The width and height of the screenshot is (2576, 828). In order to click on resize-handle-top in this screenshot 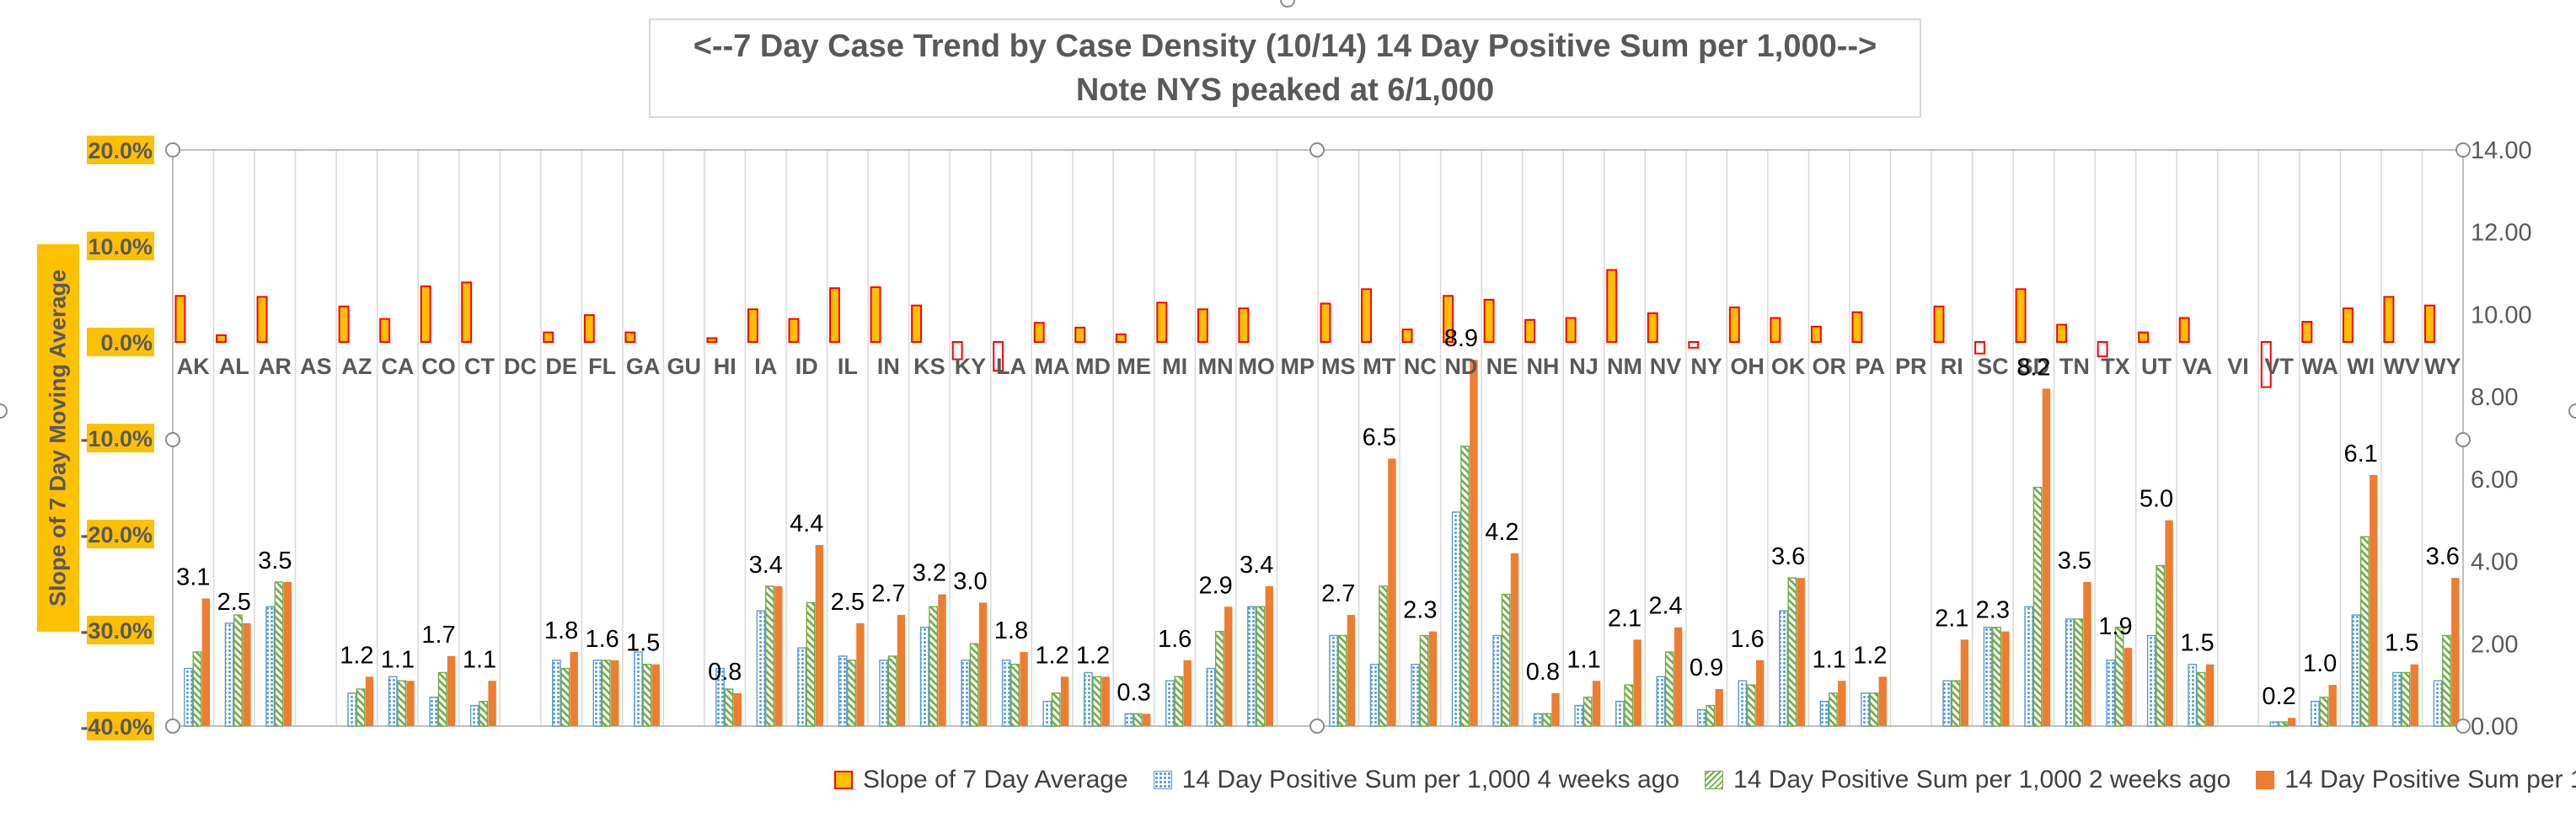, I will do `click(1317, 150)`.